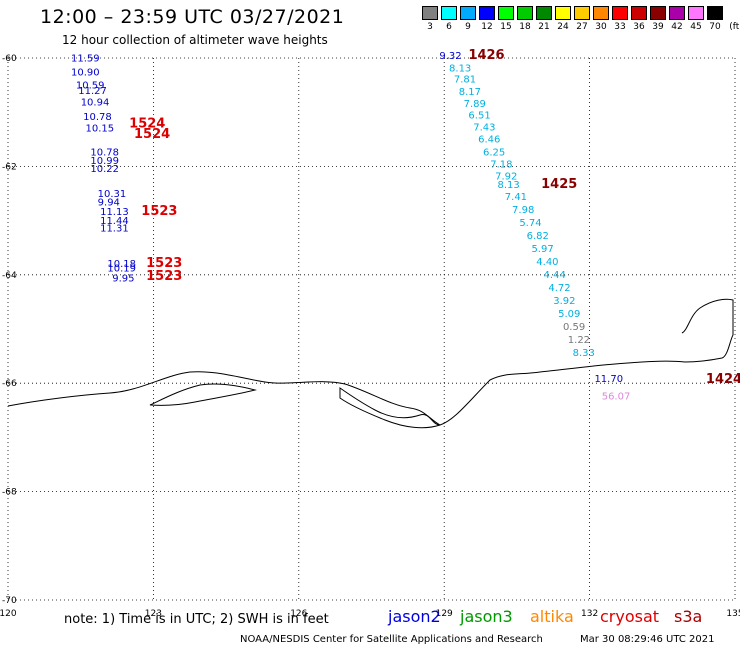 Image resolution: width=740 pixels, height=650 pixels. I want to click on wave-height-label: 9.32, so click(450, 56).